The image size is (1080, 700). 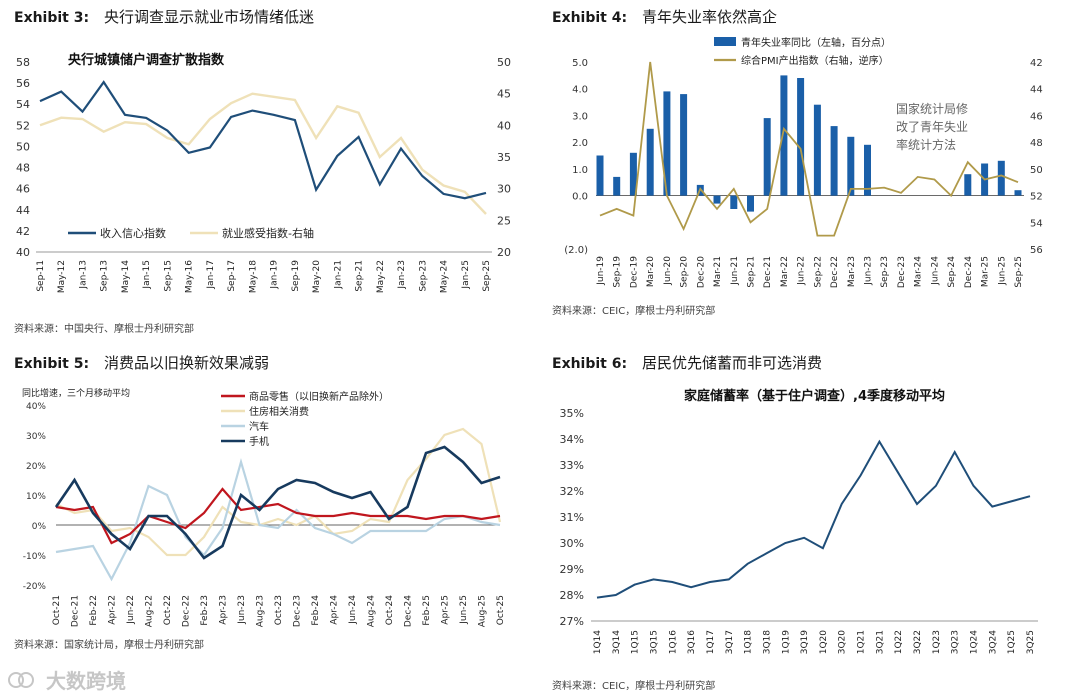 I want to click on chart2-y2tick: 52, so click(x=1036, y=197).